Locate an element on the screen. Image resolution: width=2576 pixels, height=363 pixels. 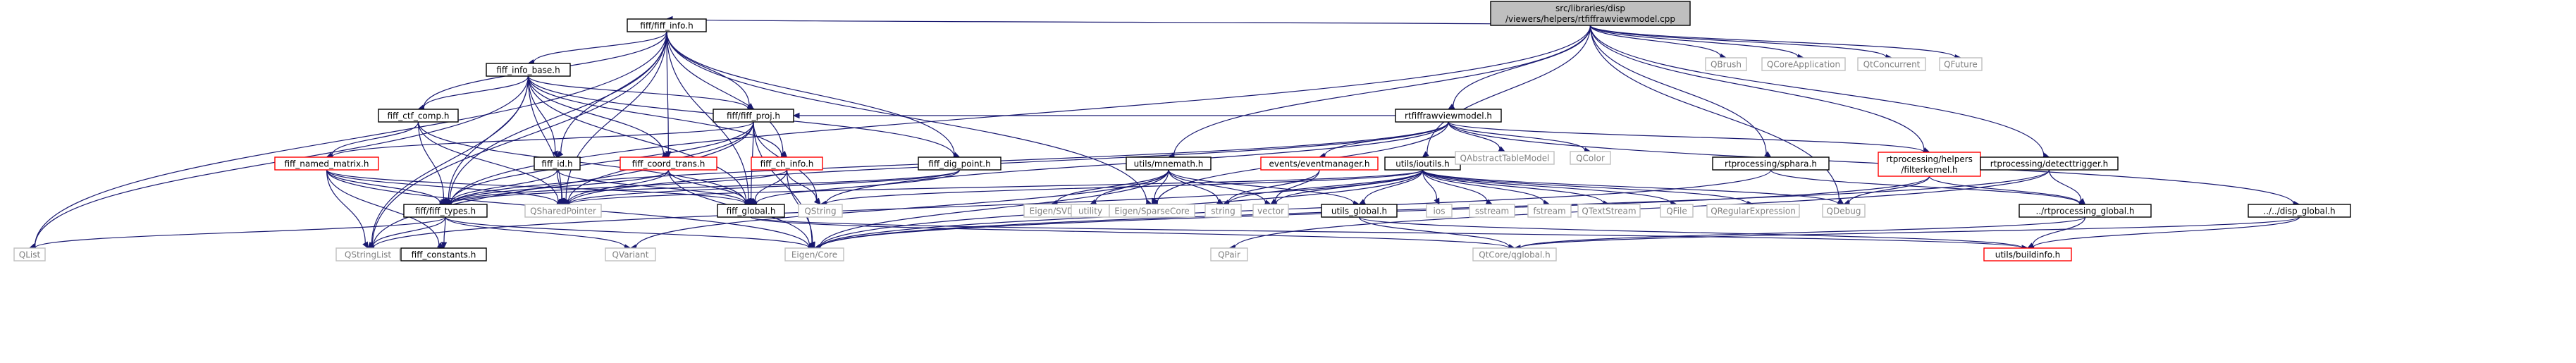
node-eigen-sparsecore: Eigen/SparseCore is located at coordinates (1152, 211).